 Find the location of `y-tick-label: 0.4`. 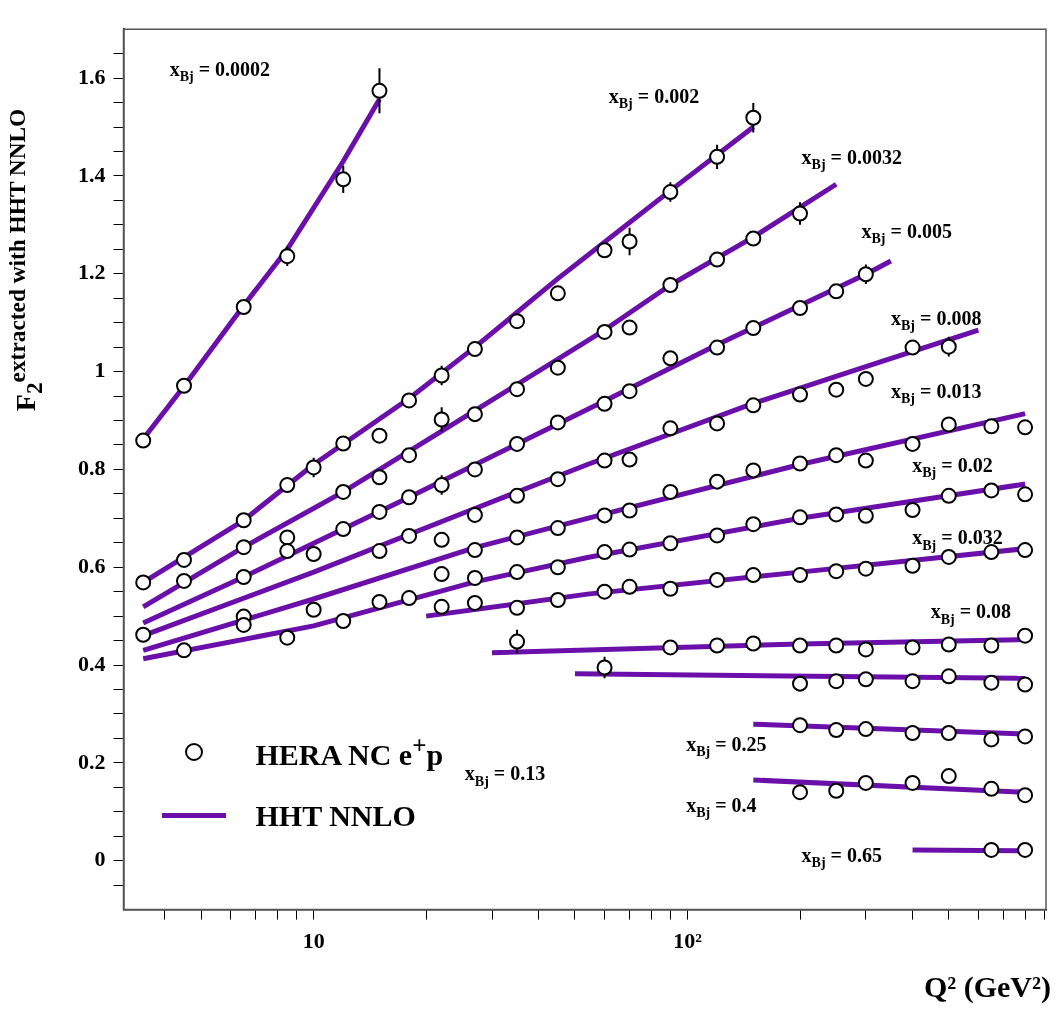

y-tick-label: 0.4 is located at coordinates (92, 663).